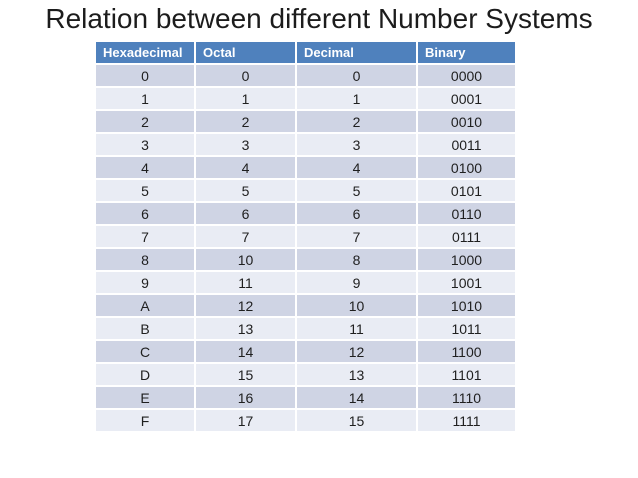 This screenshot has height=478, width=638. Describe the element at coordinates (145, 374) in the screenshot. I see `table-cell: D` at that location.